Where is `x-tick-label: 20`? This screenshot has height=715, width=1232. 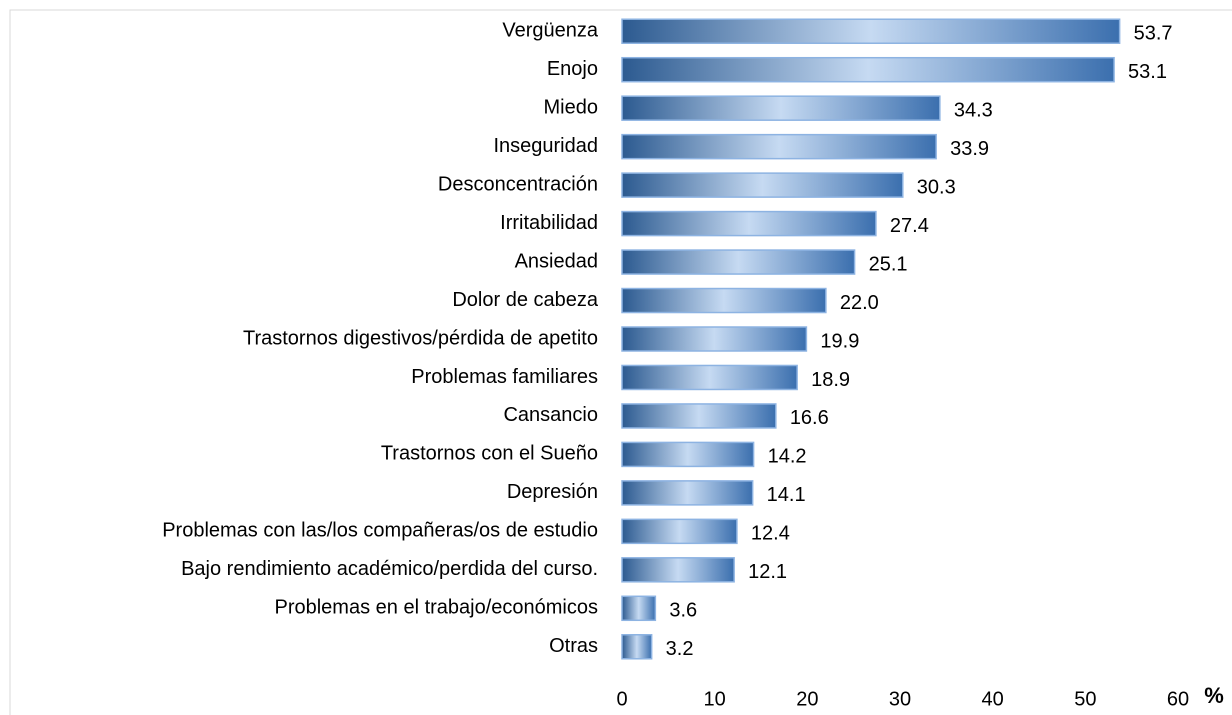
x-tick-label: 20 is located at coordinates (807, 699).